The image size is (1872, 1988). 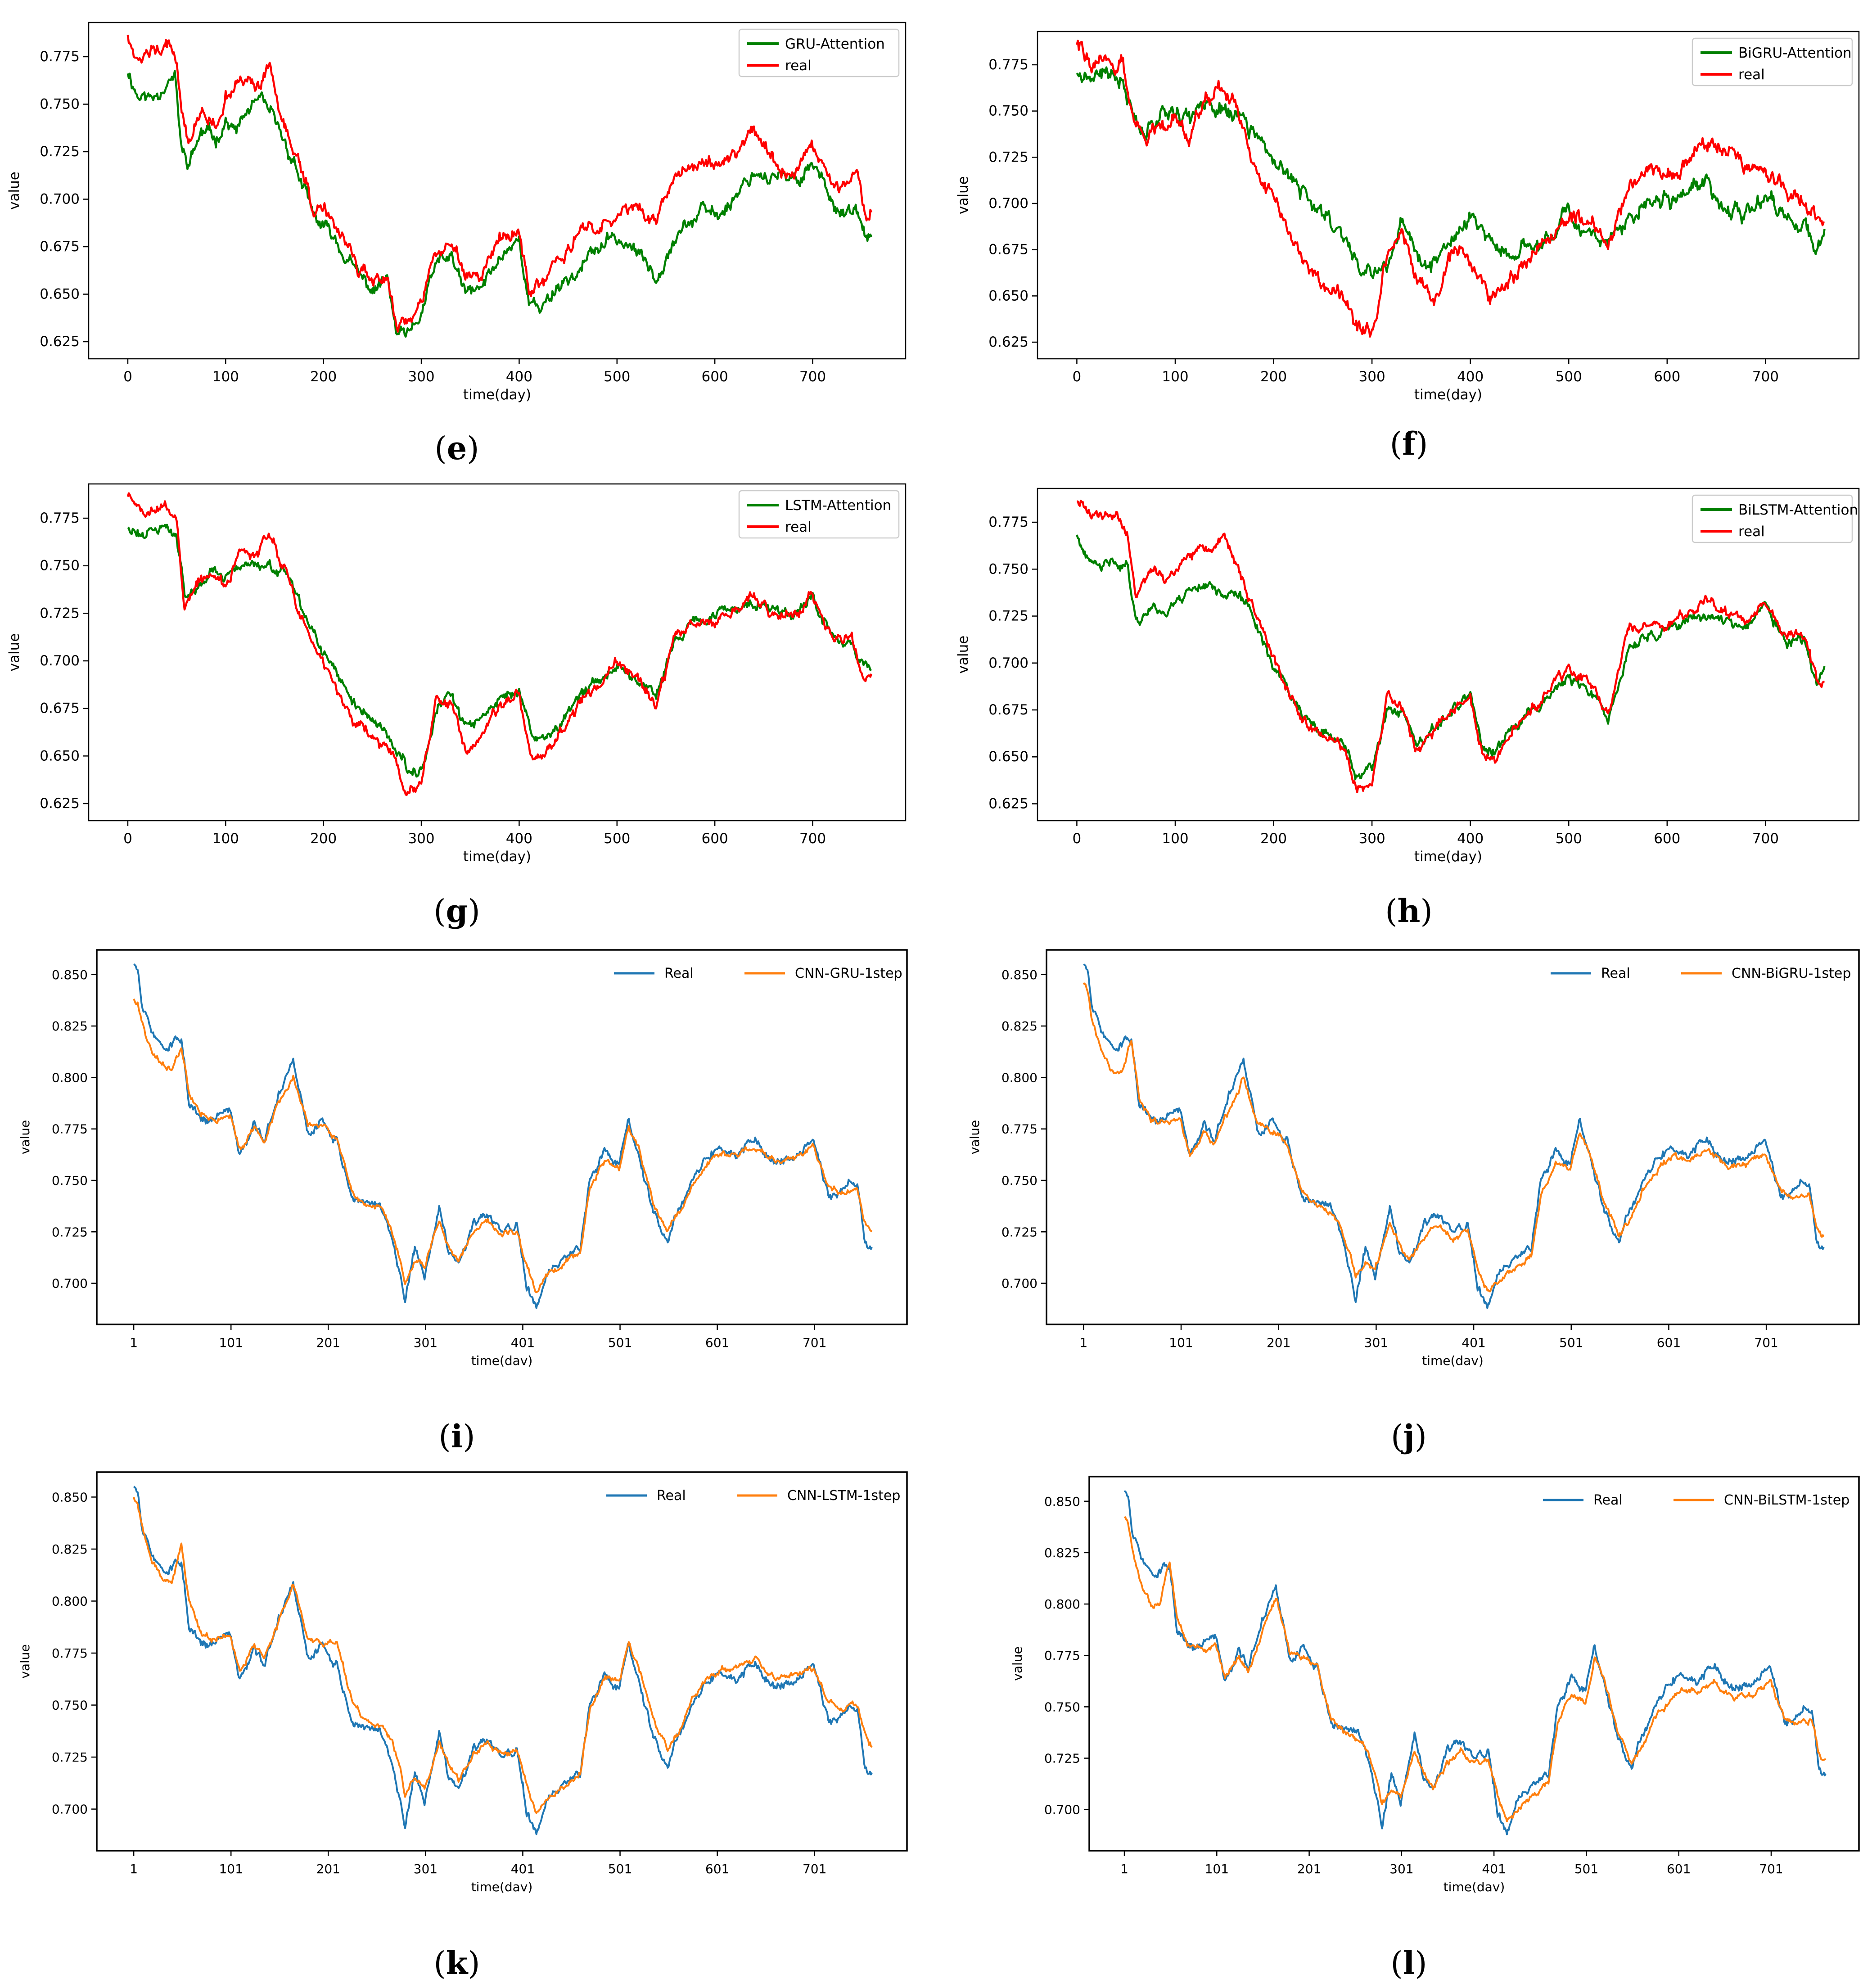 What do you see at coordinates (812, 377) in the screenshot?
I see `x-tick-label-e: 700` at bounding box center [812, 377].